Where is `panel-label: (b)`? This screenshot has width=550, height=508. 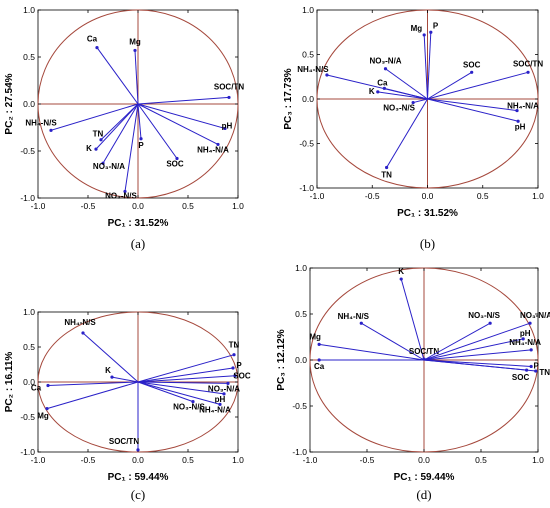
panel-label: (b) is located at coordinates (427, 243).